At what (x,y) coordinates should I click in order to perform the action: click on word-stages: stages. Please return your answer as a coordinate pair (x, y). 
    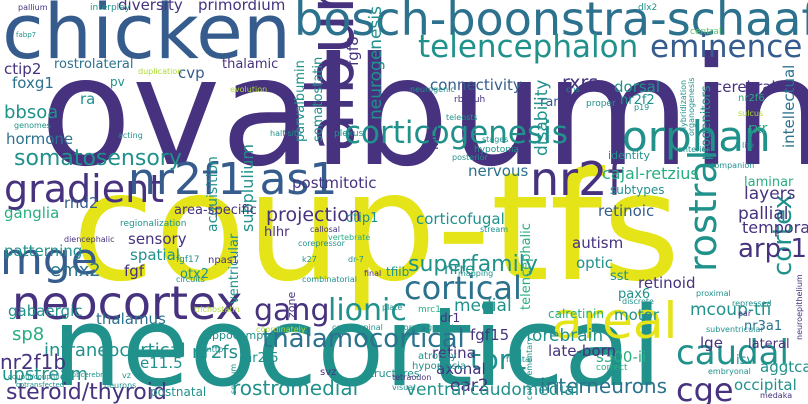
    Looking at the image, I should click on (495, 139).